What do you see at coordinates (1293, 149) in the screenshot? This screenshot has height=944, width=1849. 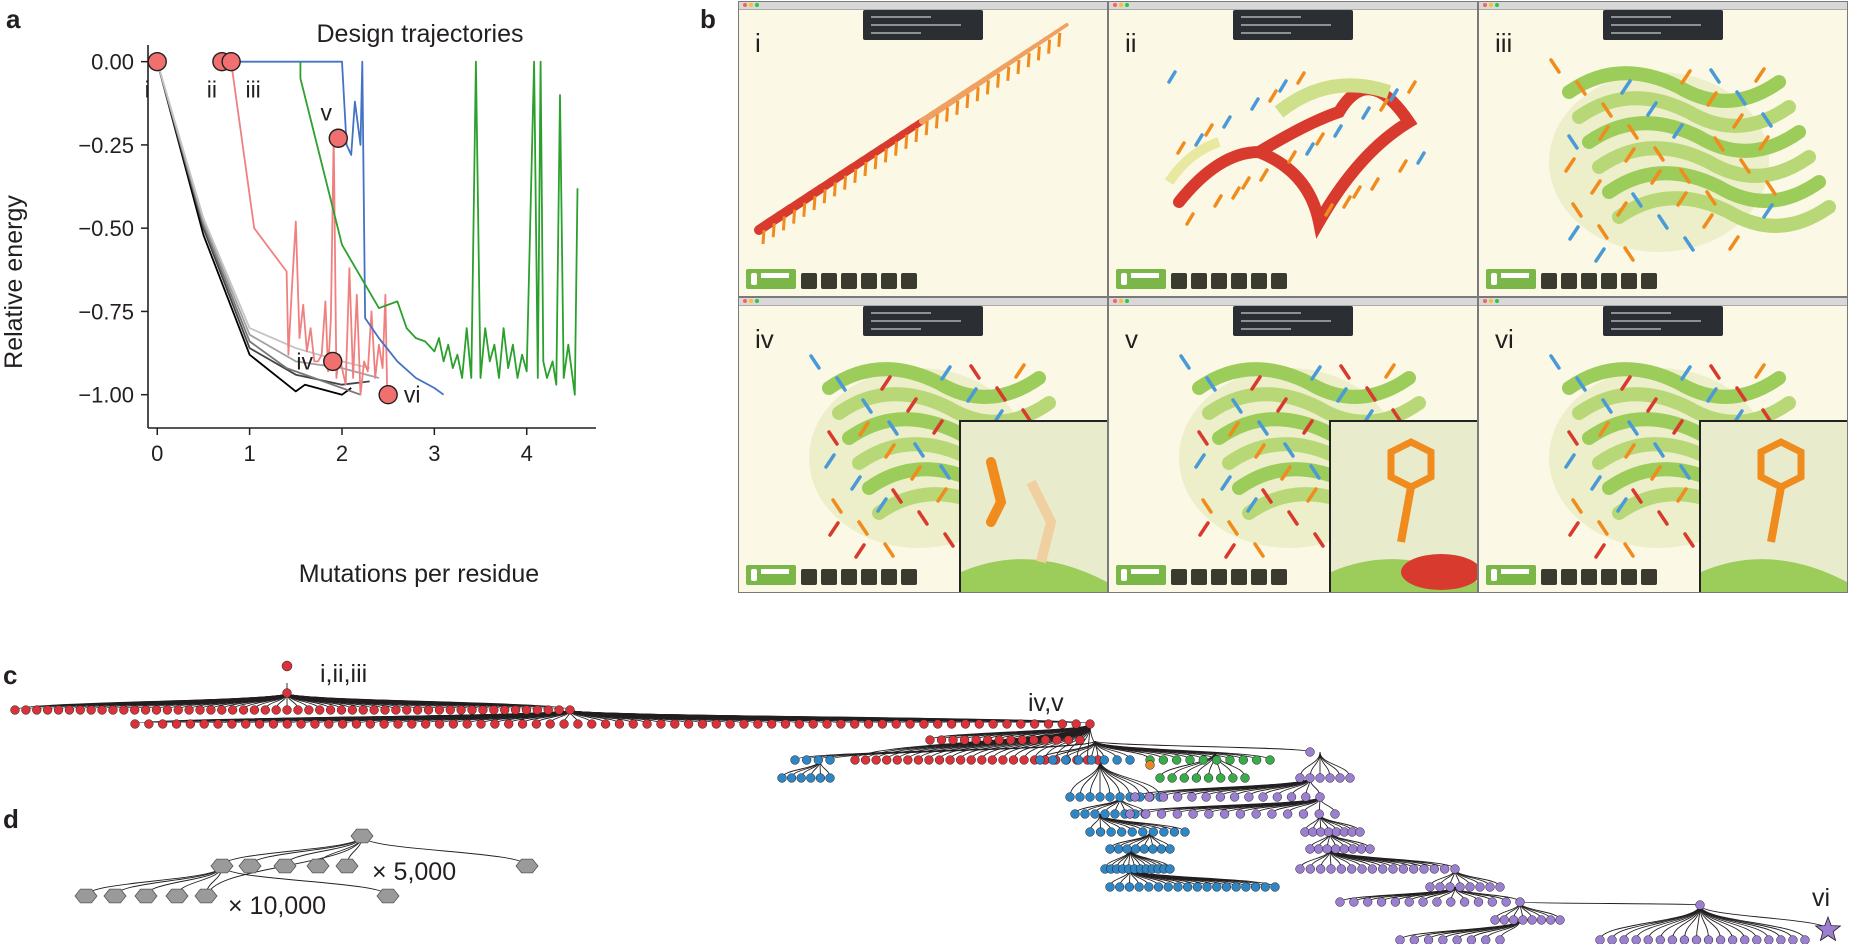 I see `viewer-window-ii: ii` at bounding box center [1293, 149].